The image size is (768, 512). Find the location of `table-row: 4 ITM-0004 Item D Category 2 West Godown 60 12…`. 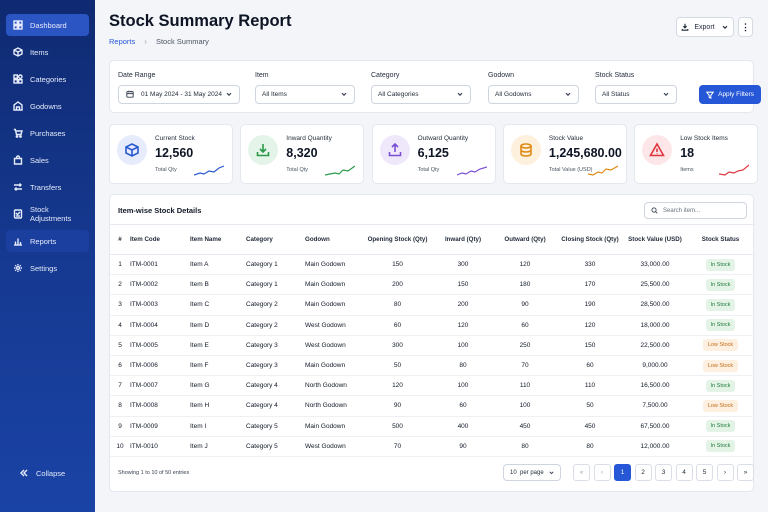

table-row: 4 ITM-0004 Item D Category 2 West Godown 60 12… is located at coordinates (432, 325).